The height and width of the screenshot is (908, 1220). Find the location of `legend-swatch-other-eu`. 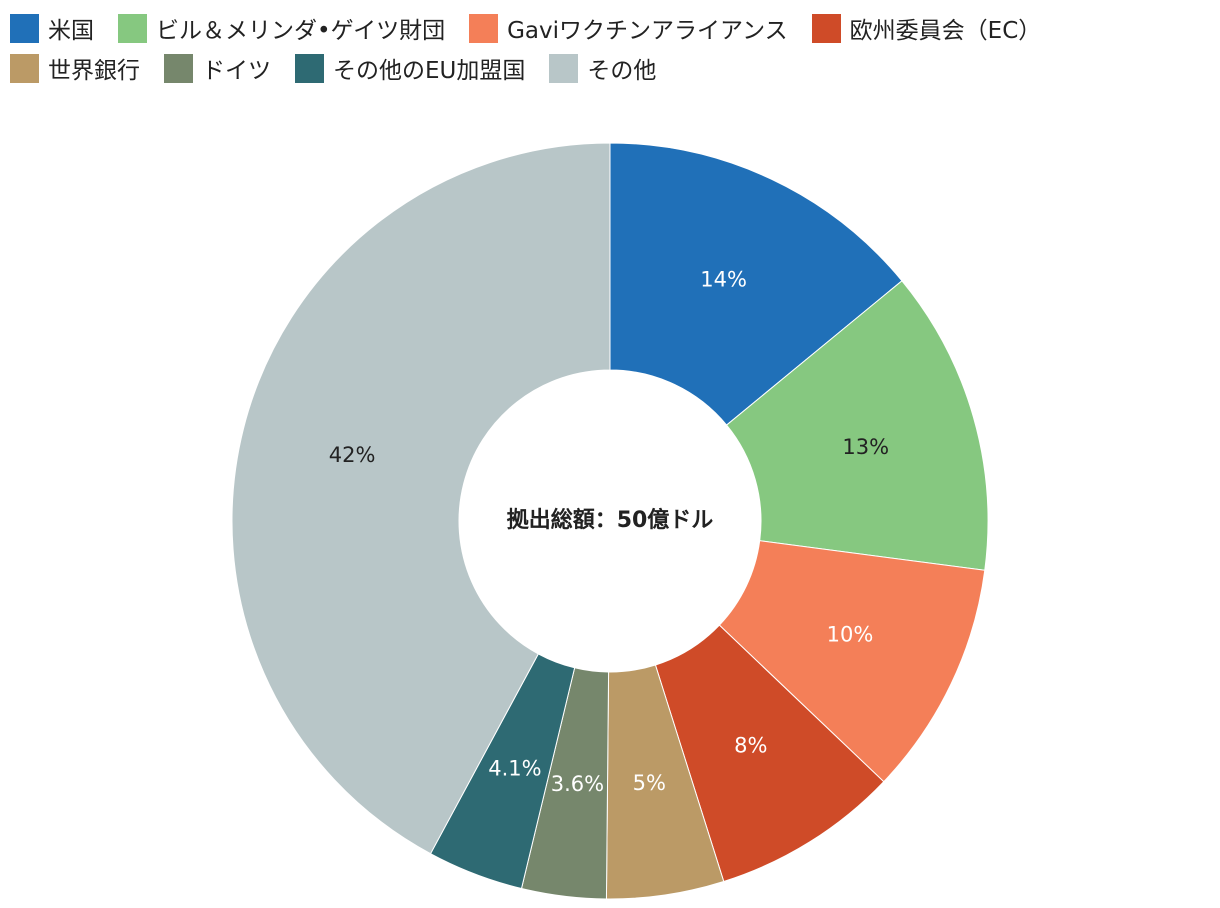

legend-swatch-other-eu is located at coordinates (309, 68).